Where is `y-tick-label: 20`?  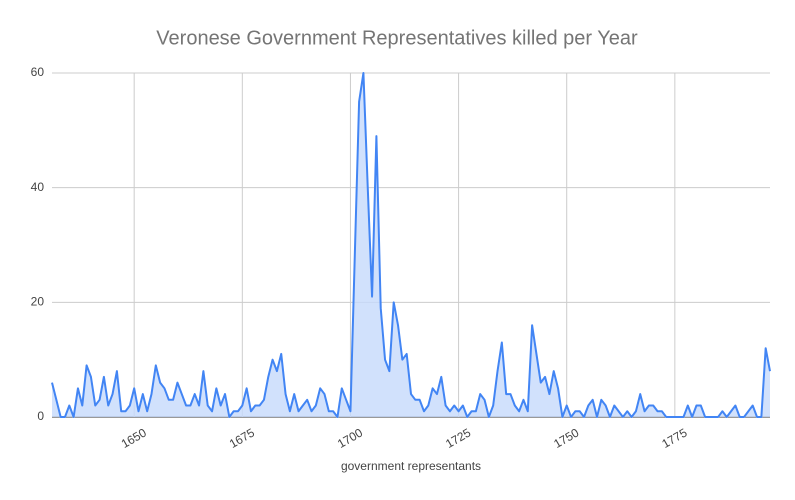
y-tick-label: 20 is located at coordinates (38, 302).